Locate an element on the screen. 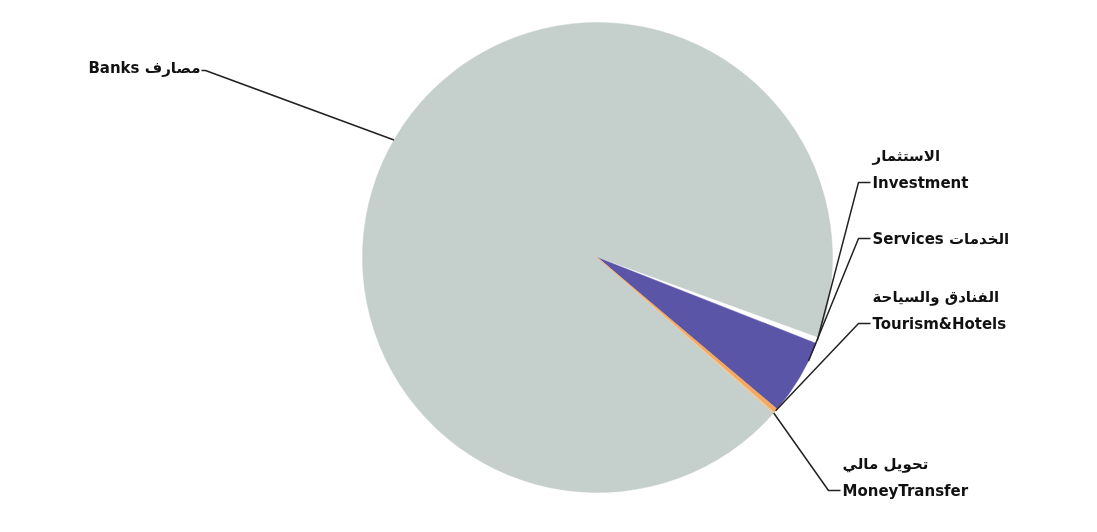 Image resolution: width=1097 pixels, height=532 pixels. slice-label: Banks مصارف is located at coordinates (144, 67).